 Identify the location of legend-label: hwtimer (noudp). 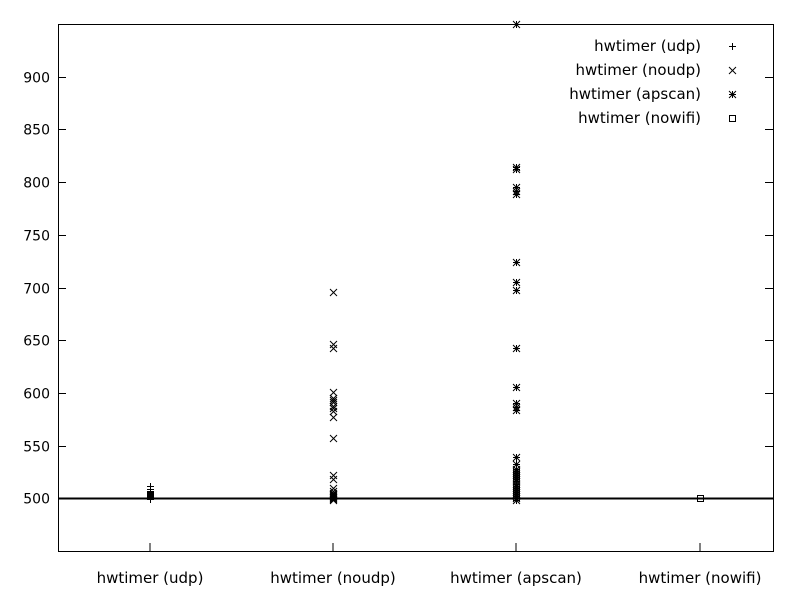
(638, 70).